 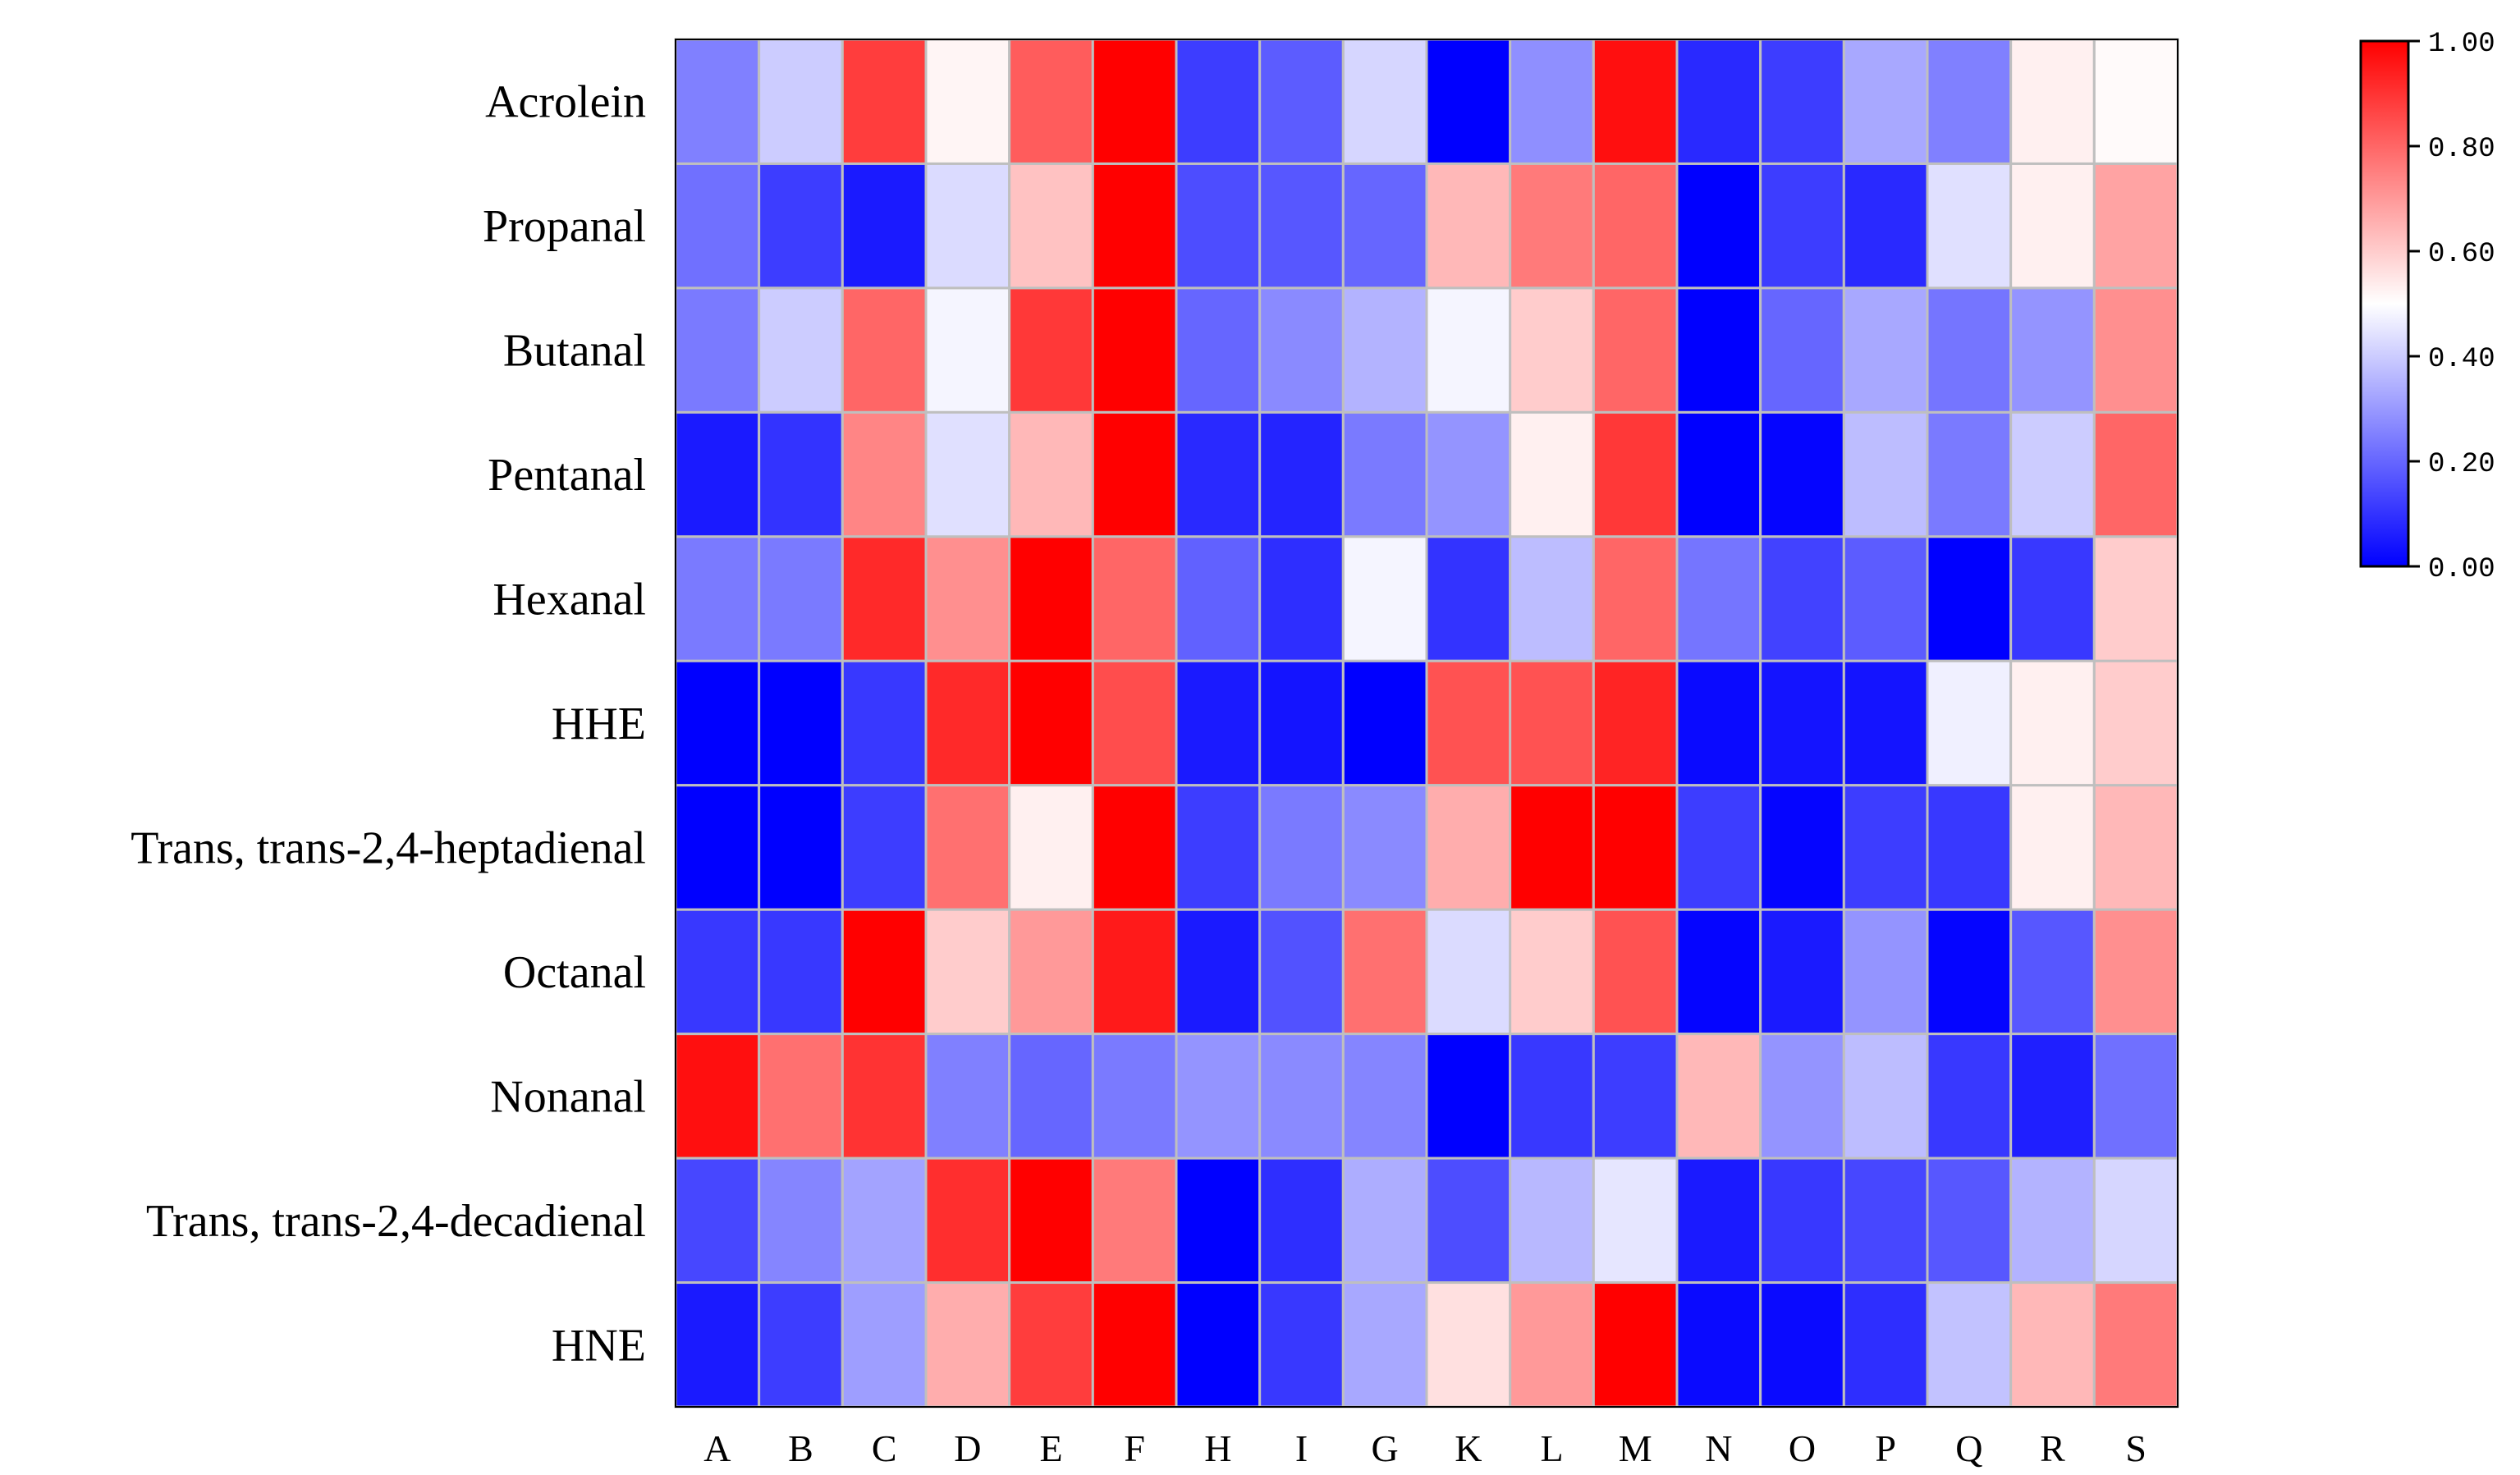 I want to click on row-label: Octanal, so click(x=574, y=972).